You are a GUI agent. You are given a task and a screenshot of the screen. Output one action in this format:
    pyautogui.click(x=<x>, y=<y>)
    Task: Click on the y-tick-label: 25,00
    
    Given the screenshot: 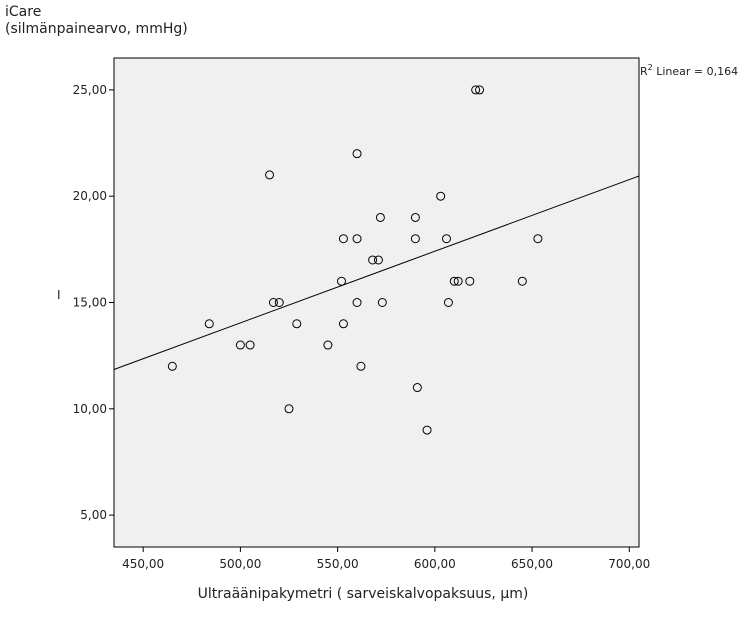 What is the action you would take?
    pyautogui.click(x=90, y=90)
    